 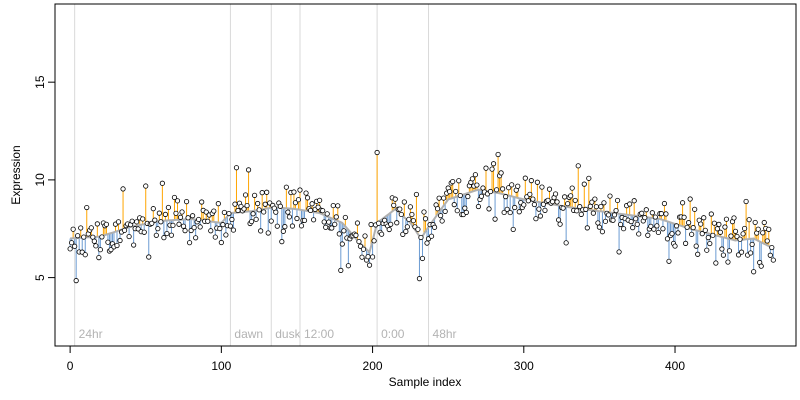 I want to click on marker-label: 48hr, so click(x=445, y=334).